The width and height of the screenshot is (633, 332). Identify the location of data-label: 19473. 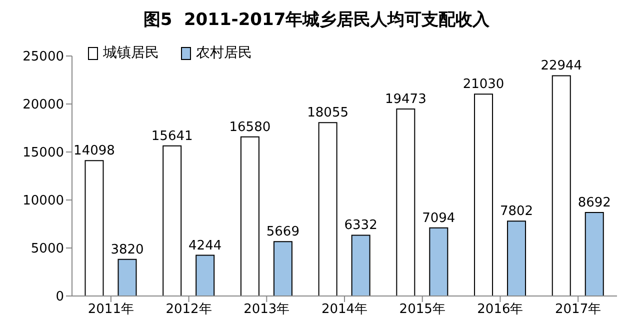
(405, 100).